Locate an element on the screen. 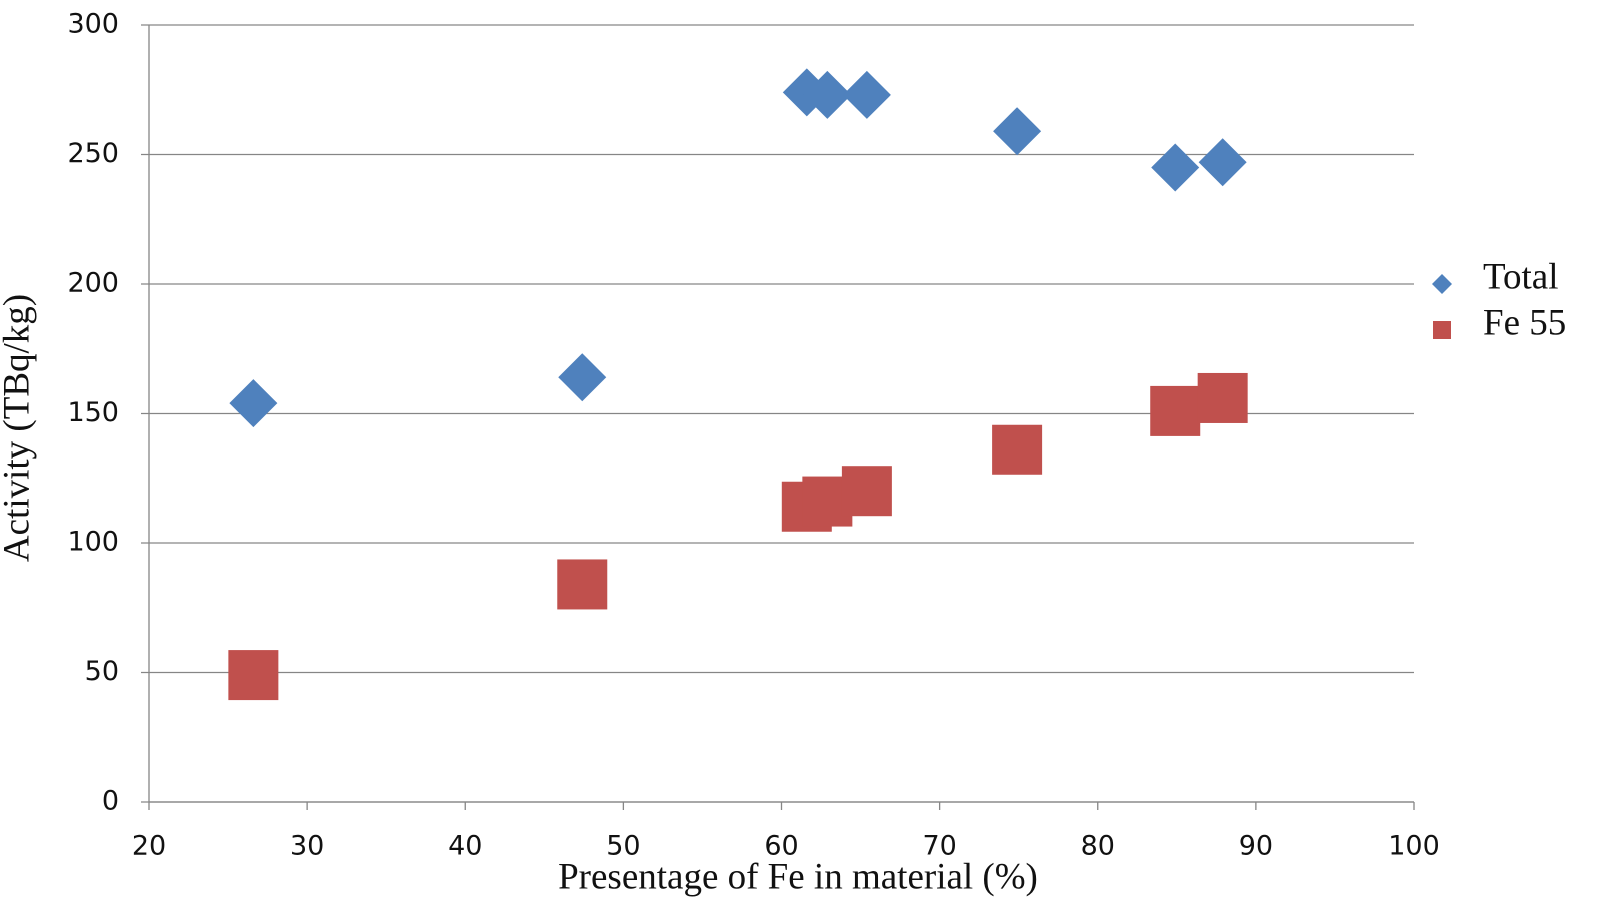 The height and width of the screenshot is (923, 1607). y-tick-label: 200 is located at coordinates (93, 283).